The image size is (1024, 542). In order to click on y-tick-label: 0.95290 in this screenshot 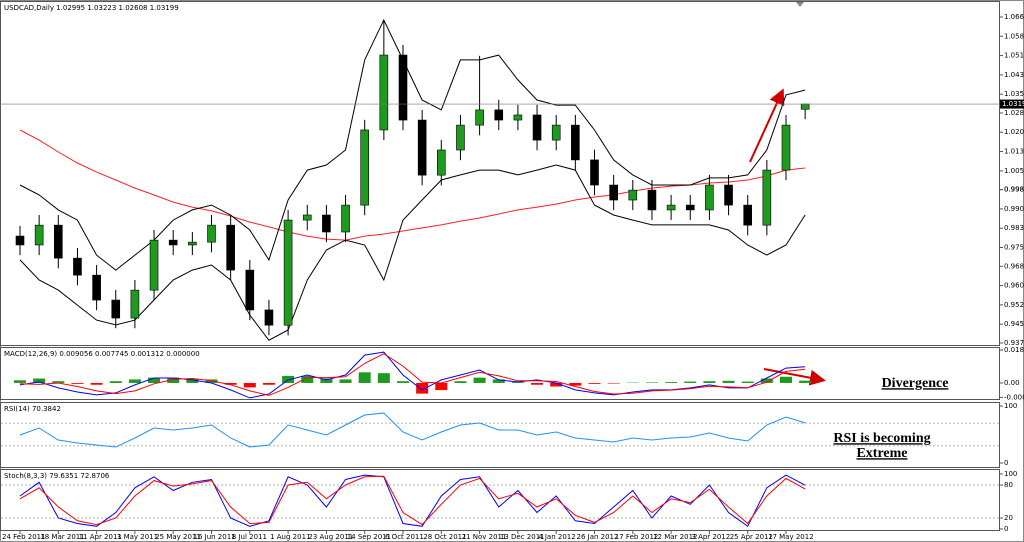, I will do `click(1014, 305)`.